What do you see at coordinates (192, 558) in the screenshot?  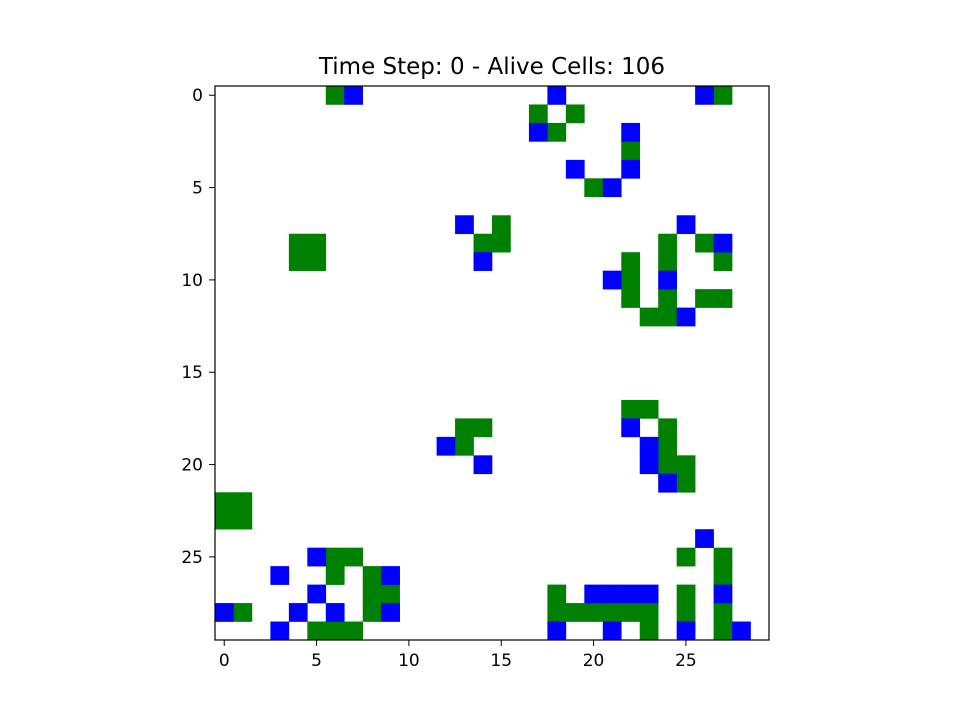 I see `y-tick-label: 25` at bounding box center [192, 558].